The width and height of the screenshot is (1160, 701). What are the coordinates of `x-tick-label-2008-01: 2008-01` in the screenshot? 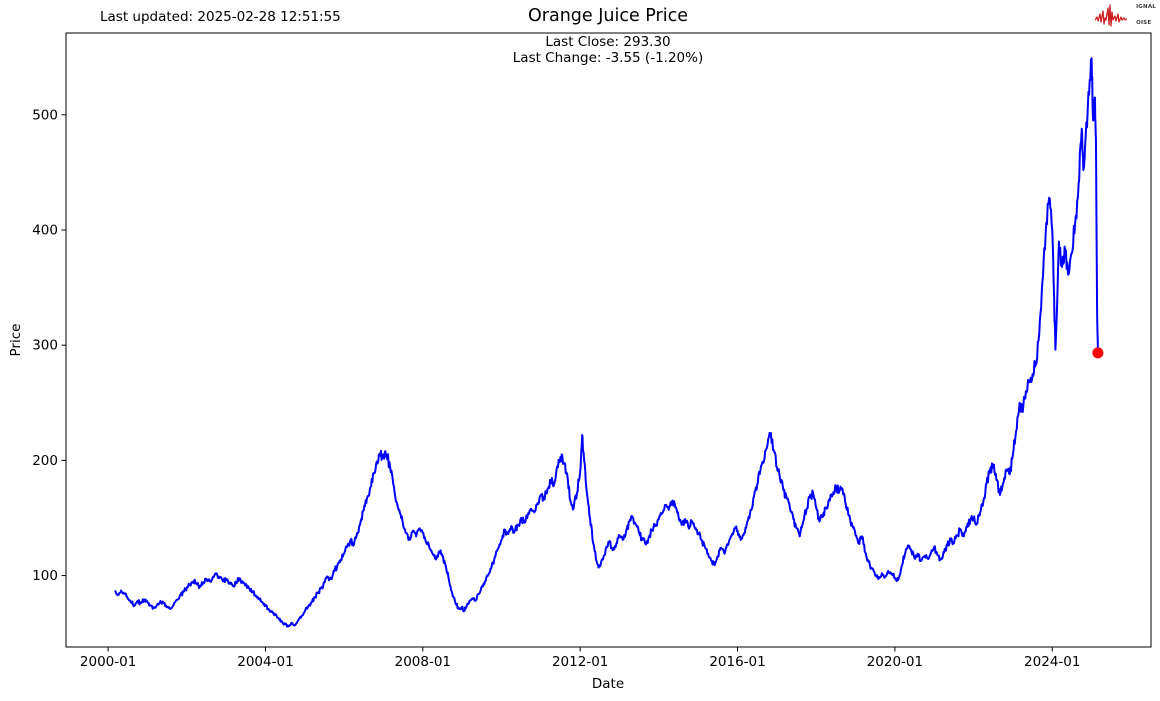 It's located at (423, 662).